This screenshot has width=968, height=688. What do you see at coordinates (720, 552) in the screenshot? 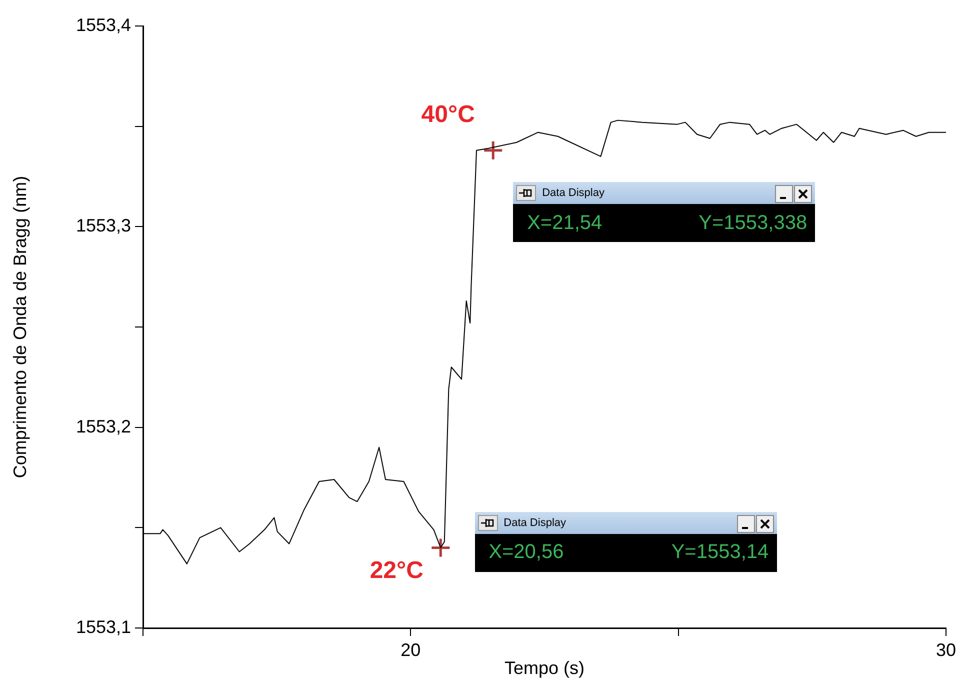
I see `annotation: Y=1553,14` at bounding box center [720, 552].